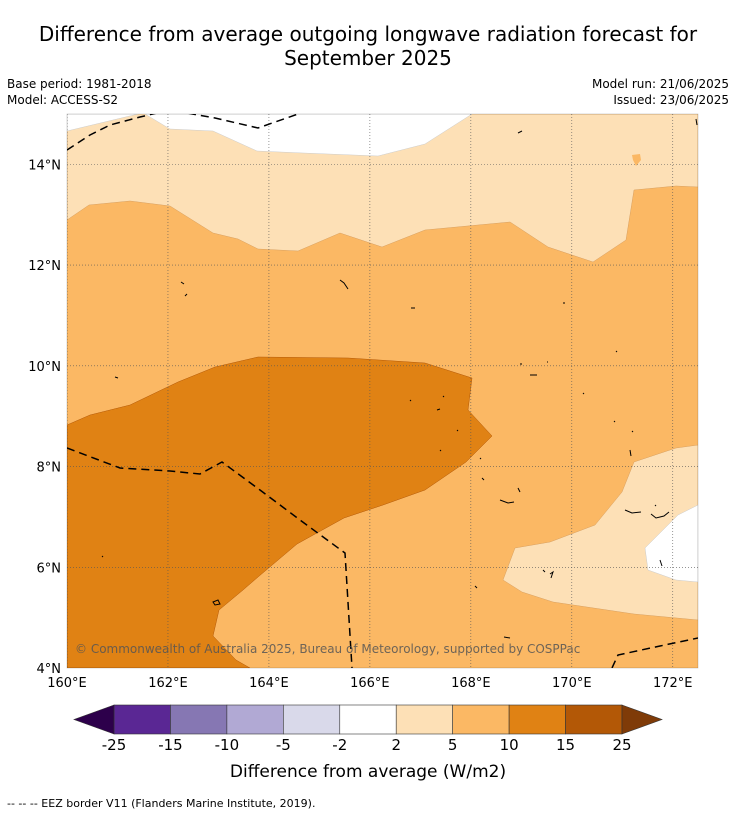  Describe the element at coordinates (168, 683) in the screenshot. I see `longitude-label: 162°E` at that location.